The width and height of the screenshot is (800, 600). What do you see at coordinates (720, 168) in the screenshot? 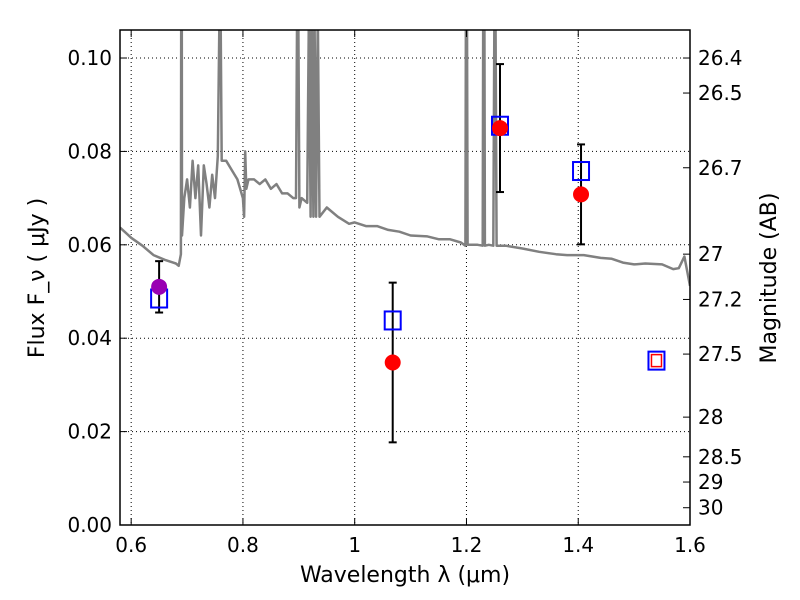
I see `right-tick-label: 26.7` at bounding box center [720, 168].